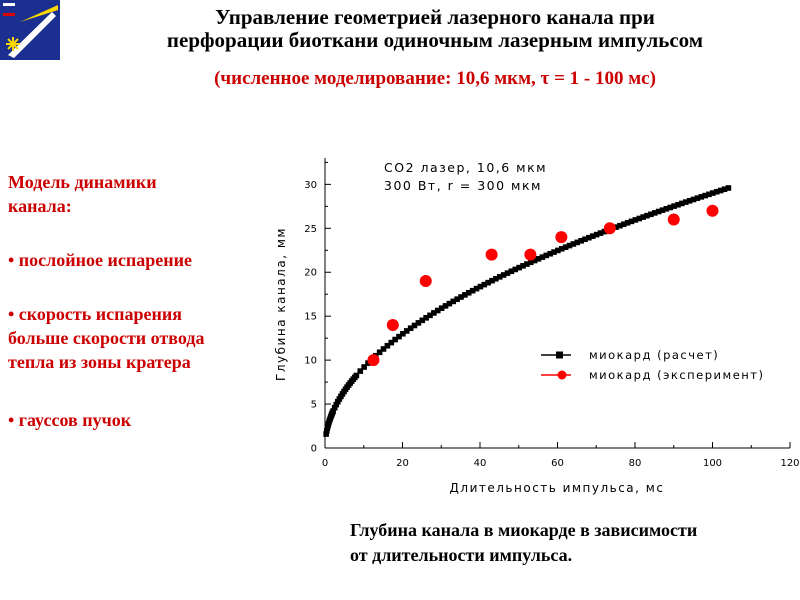 This screenshot has height=600, width=800. I want to click on model-heading-line-1: Модель динамики, so click(82, 182).